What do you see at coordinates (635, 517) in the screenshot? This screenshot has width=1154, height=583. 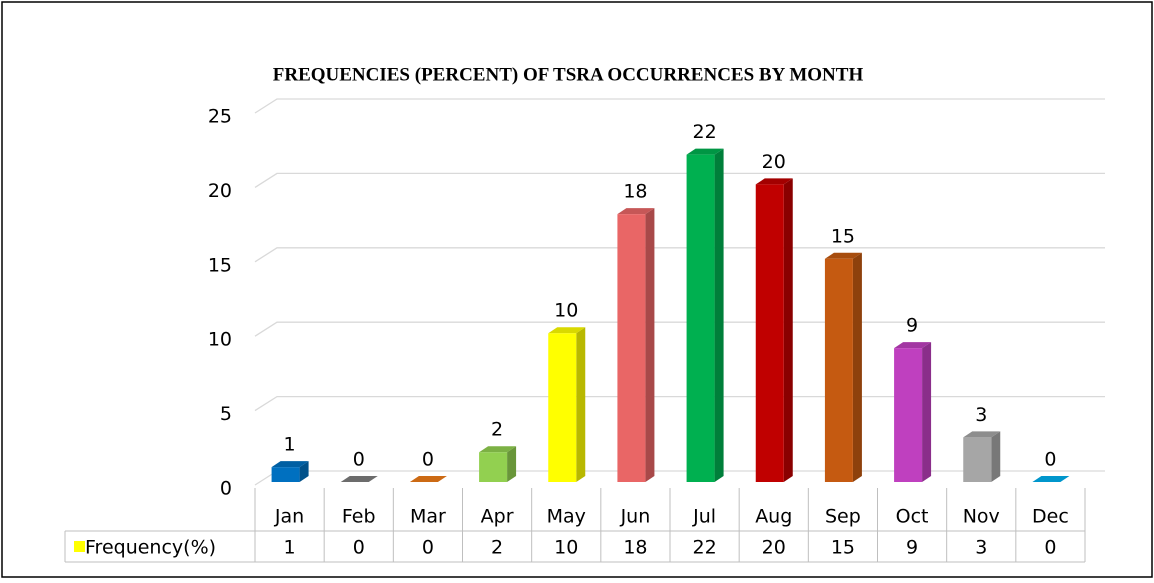 I see `x-tick-label: Jun` at bounding box center [635, 517].